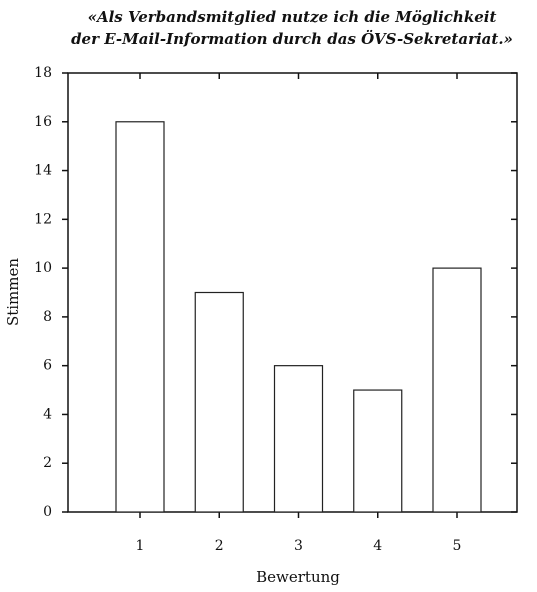  Describe the element at coordinates (377, 546) in the screenshot. I see `x-tick-label: 4` at that location.